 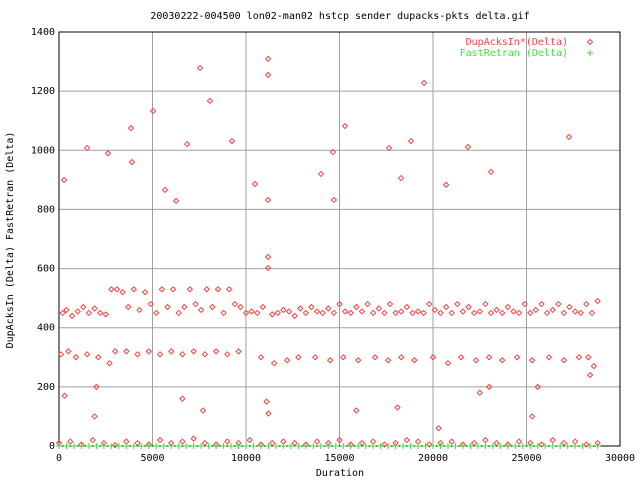 I want to click on x-tick-label: 0, so click(x=59, y=458).